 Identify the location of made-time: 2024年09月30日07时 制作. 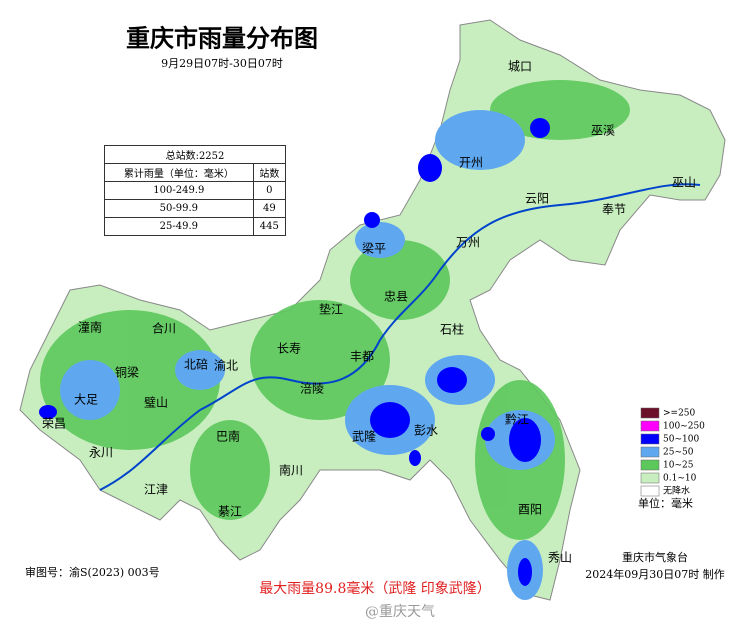
(654, 574).